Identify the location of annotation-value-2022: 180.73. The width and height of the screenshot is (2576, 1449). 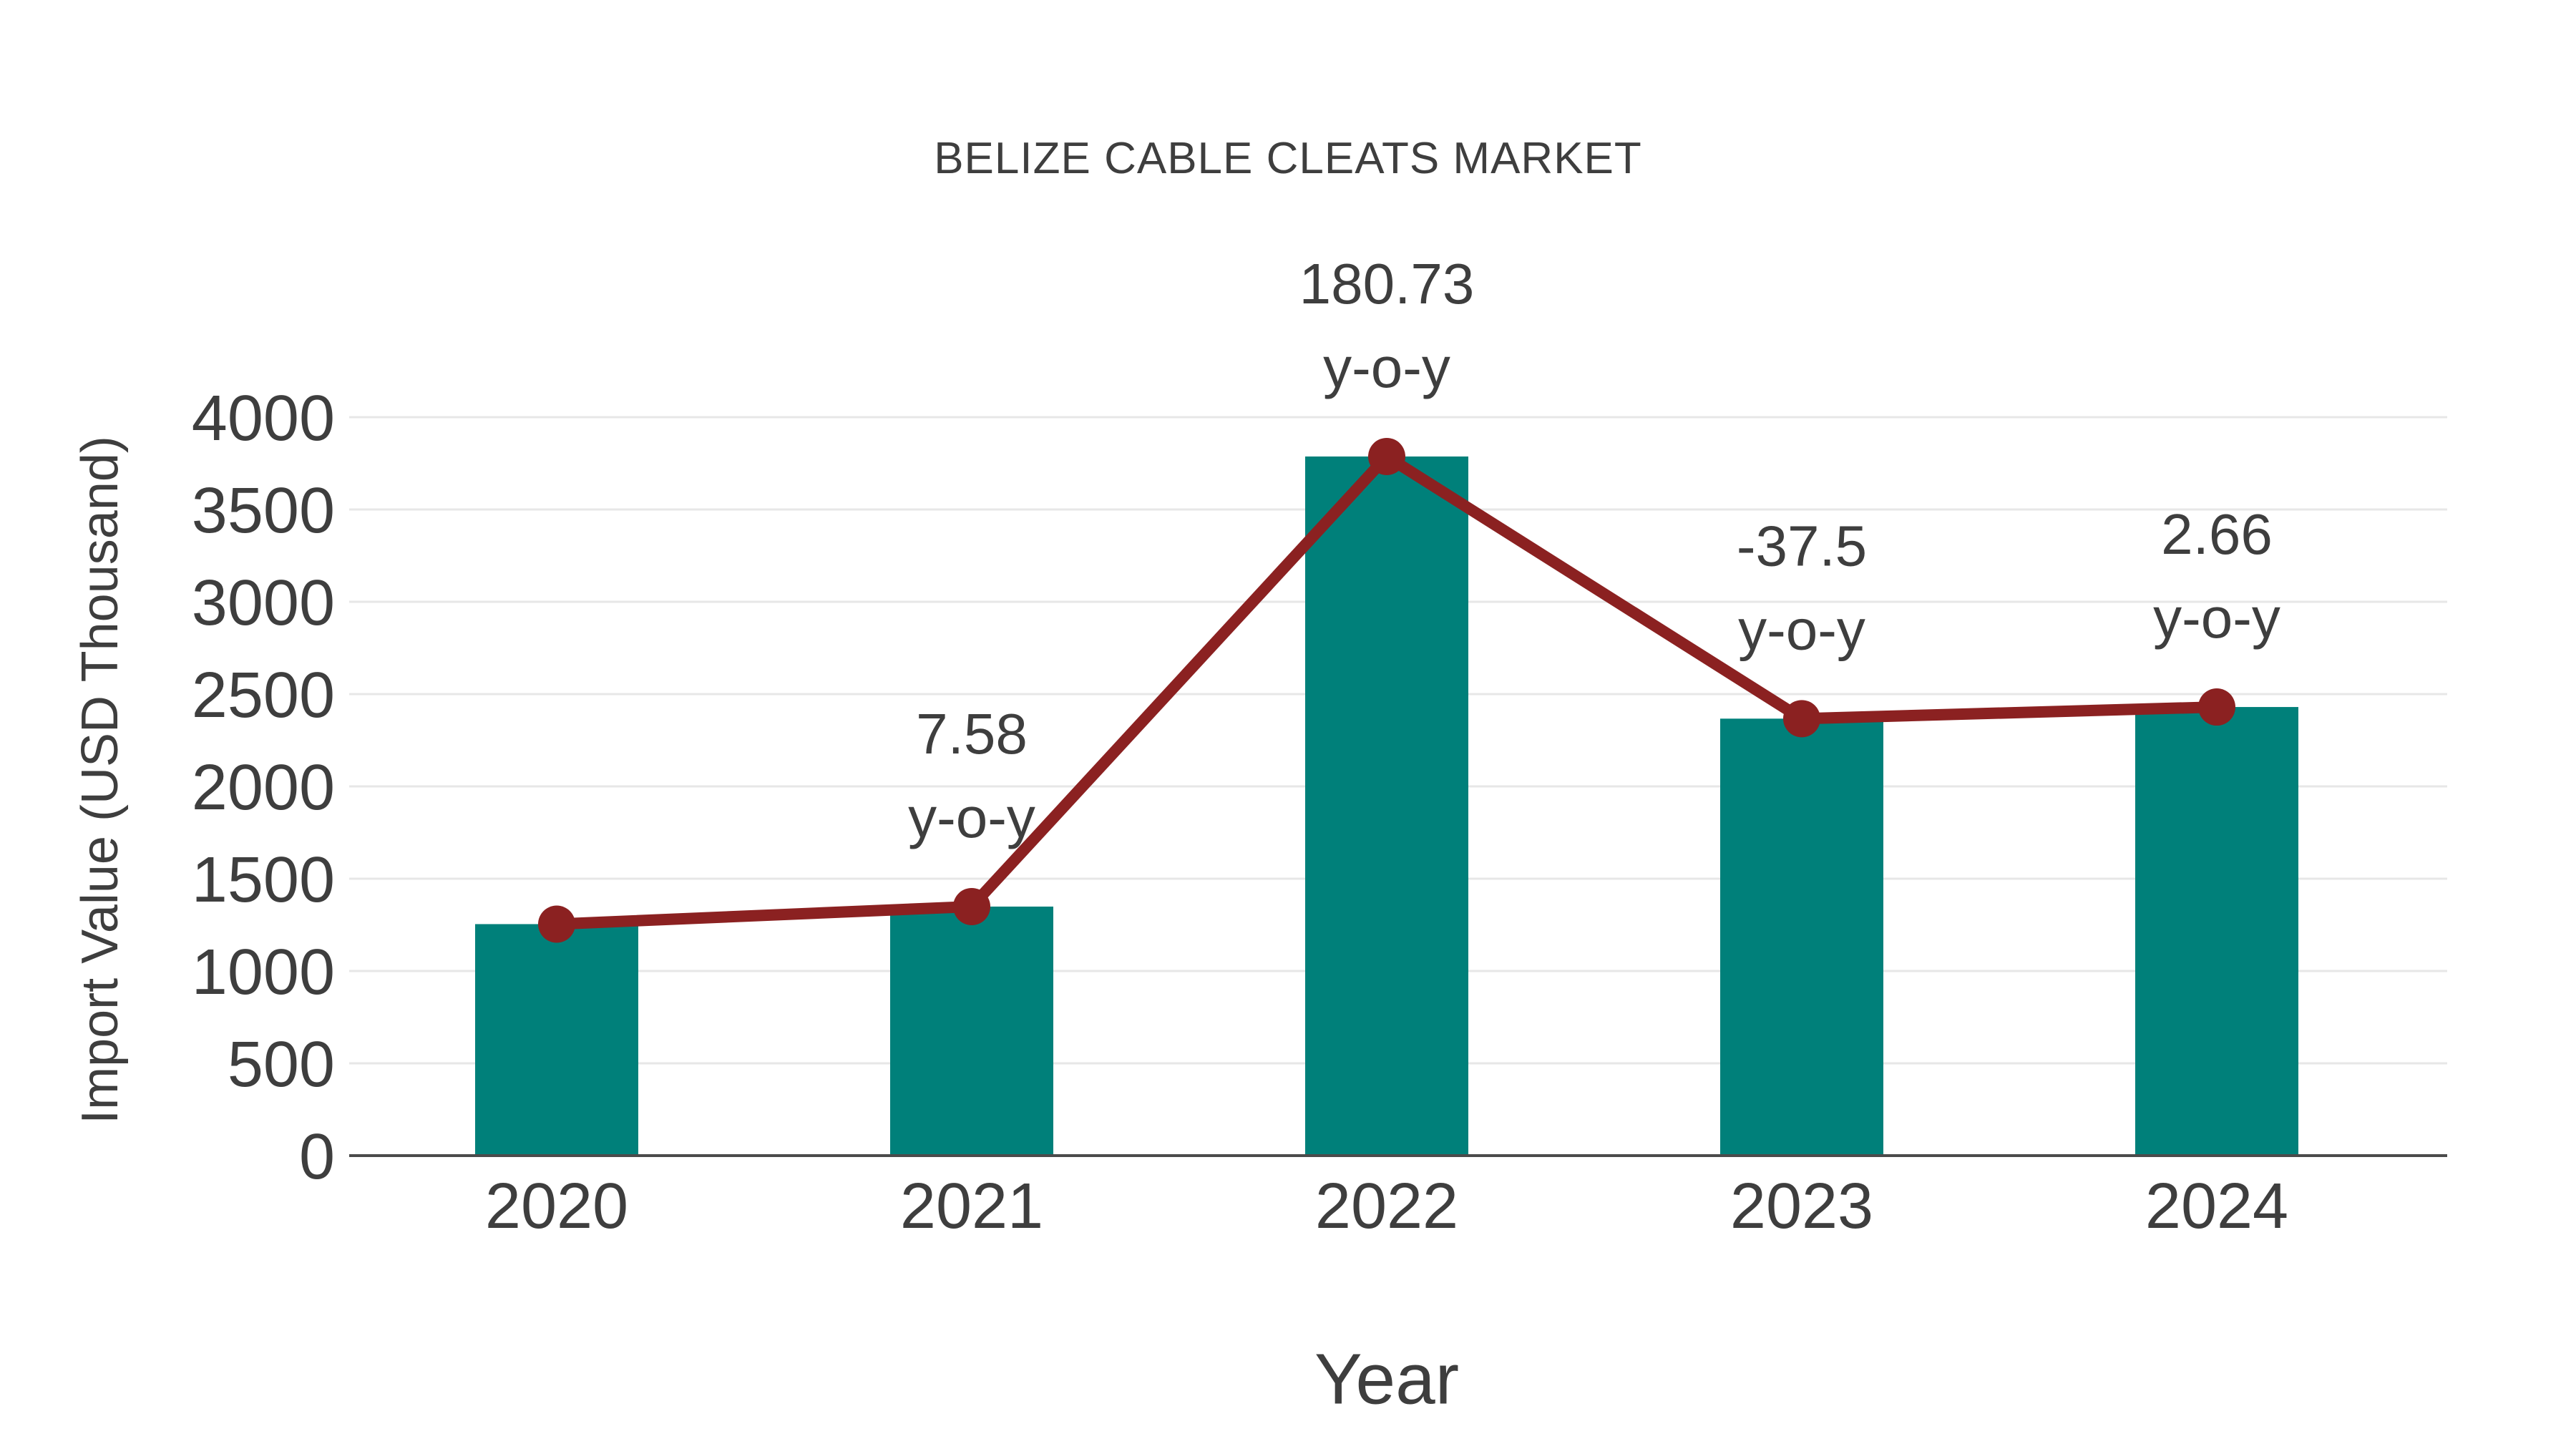
(1387, 284).